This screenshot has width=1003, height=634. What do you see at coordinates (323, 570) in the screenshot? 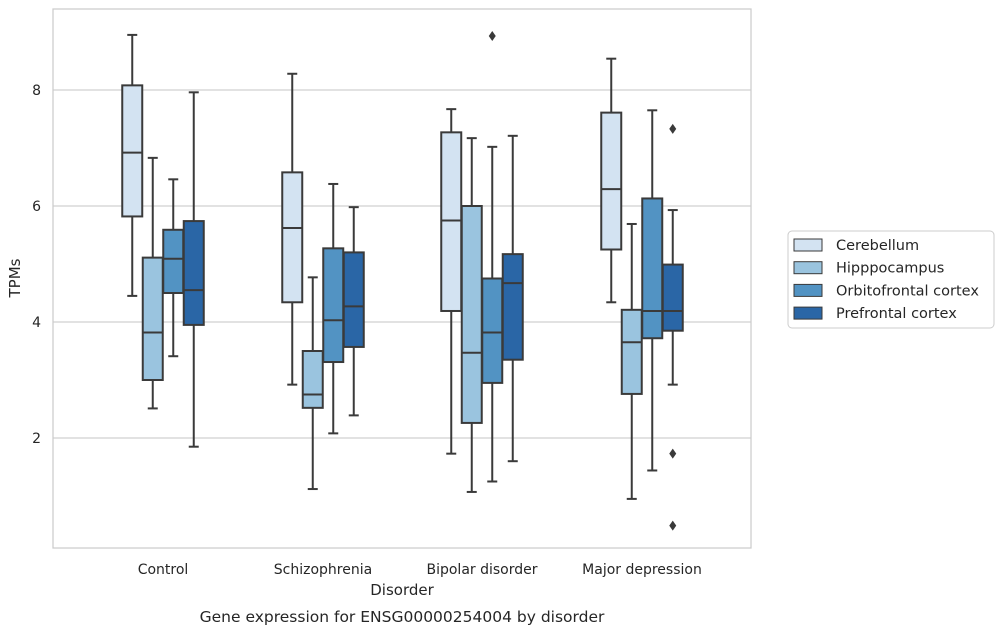
I see `x-tick-label: Schizophrenia` at bounding box center [323, 570].